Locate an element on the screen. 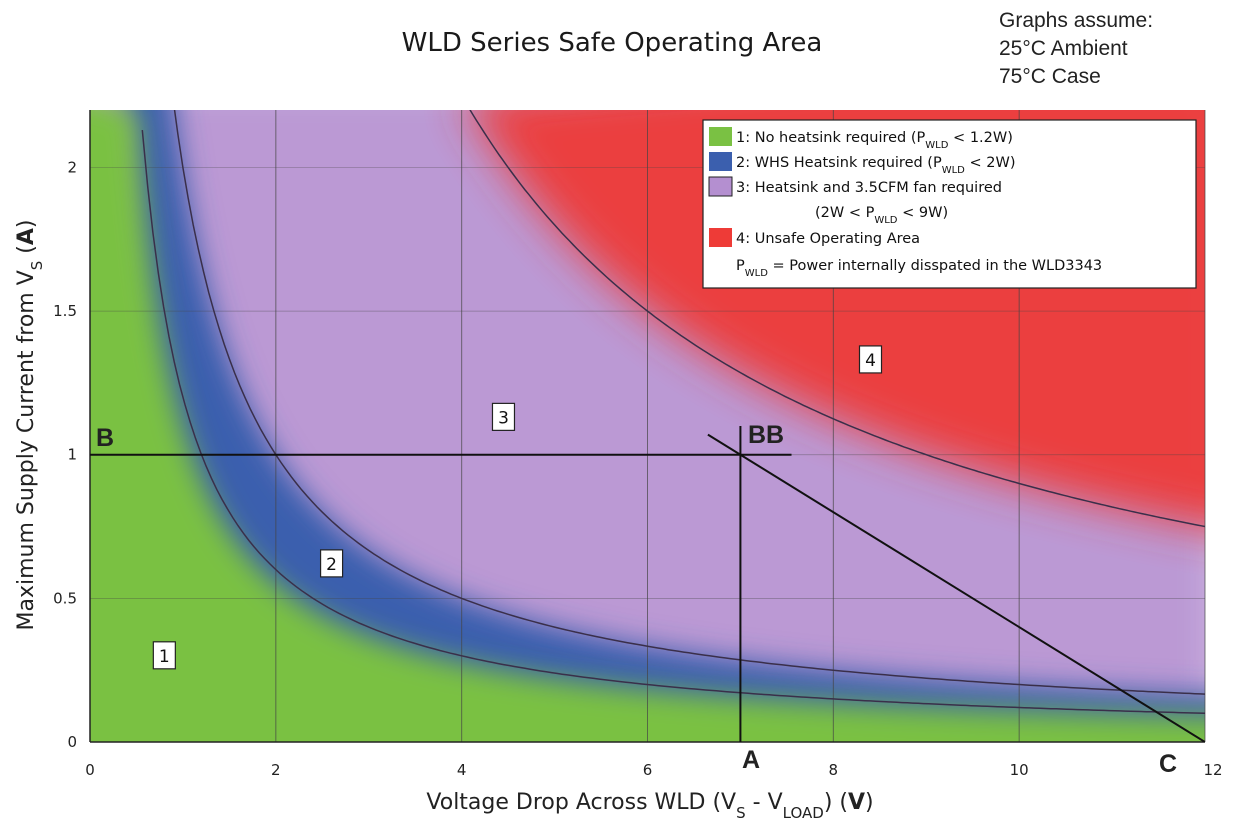  legend-box is located at coordinates (949, 204).